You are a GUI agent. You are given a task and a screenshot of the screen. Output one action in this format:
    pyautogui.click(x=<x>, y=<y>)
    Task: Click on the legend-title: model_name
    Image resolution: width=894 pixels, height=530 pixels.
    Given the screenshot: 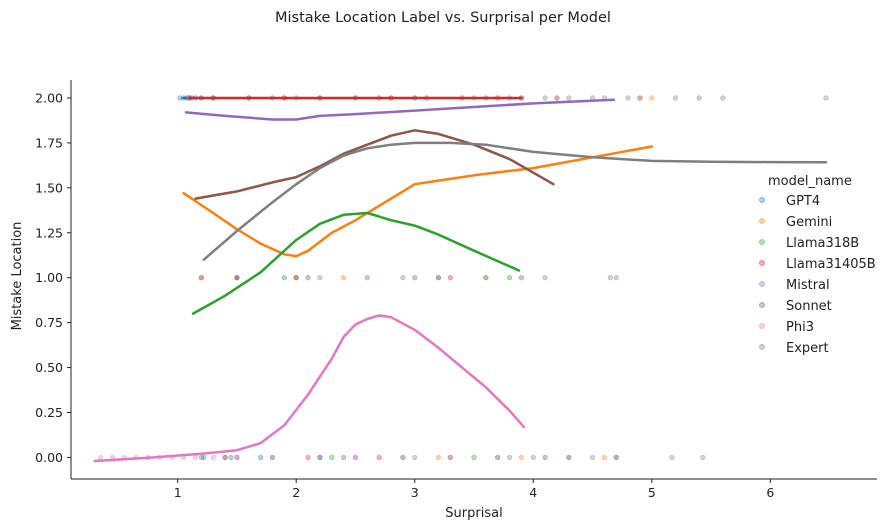 What is the action you would take?
    pyautogui.click(x=810, y=181)
    